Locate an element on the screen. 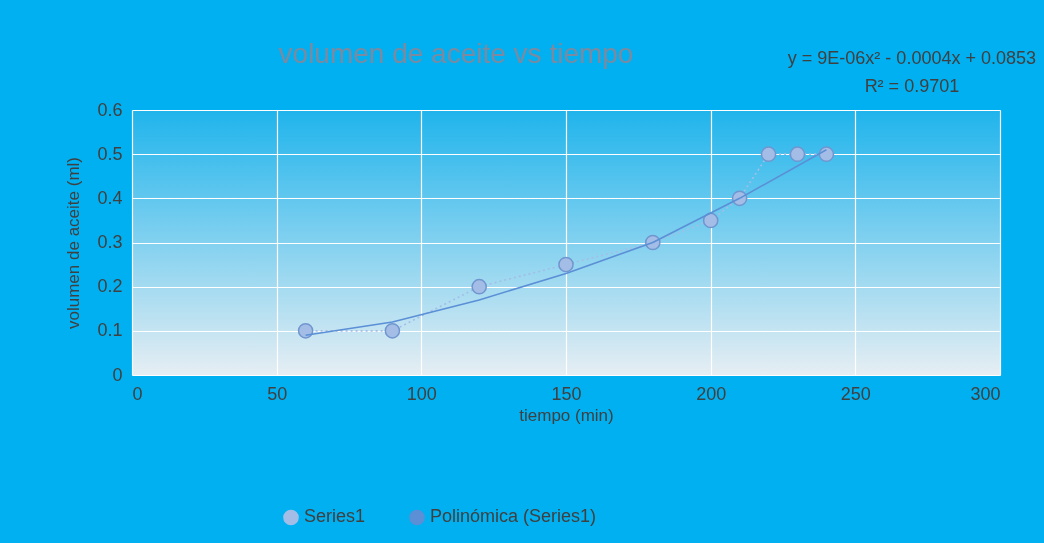 The height and width of the screenshot is (543, 1044). y-tick-label: 0.6 is located at coordinates (110, 109).